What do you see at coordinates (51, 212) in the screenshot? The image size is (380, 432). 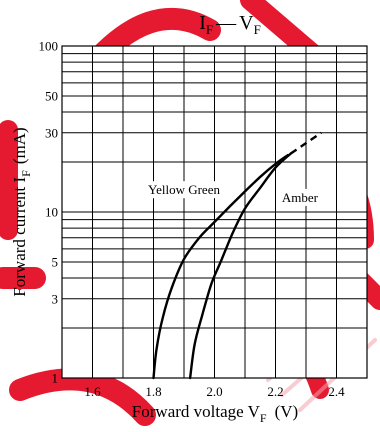 I see `y-tick-label: 10` at bounding box center [51, 212].